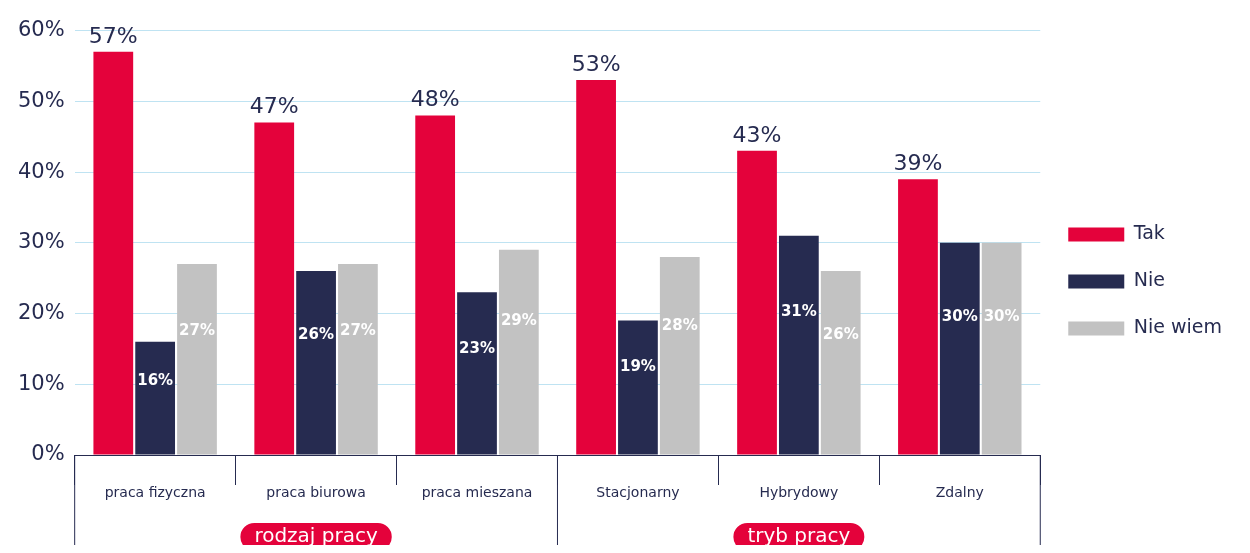 This screenshot has width=1250, height=553. I want to click on x-tick-label: Zdalny, so click(959, 492).